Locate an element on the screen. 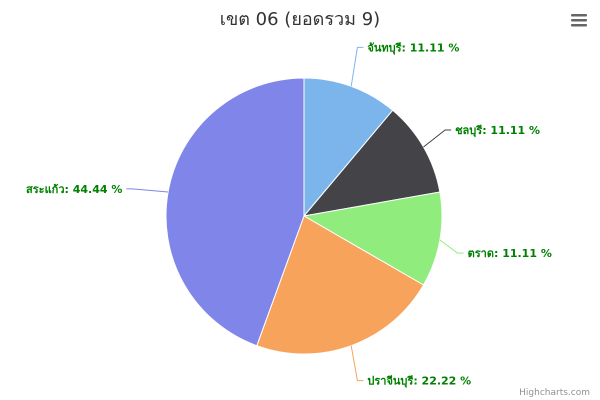 Image resolution: width=600 pixels, height=400 pixels. data-label-1: จันทบุรี: 11.11 % is located at coordinates (413, 48).